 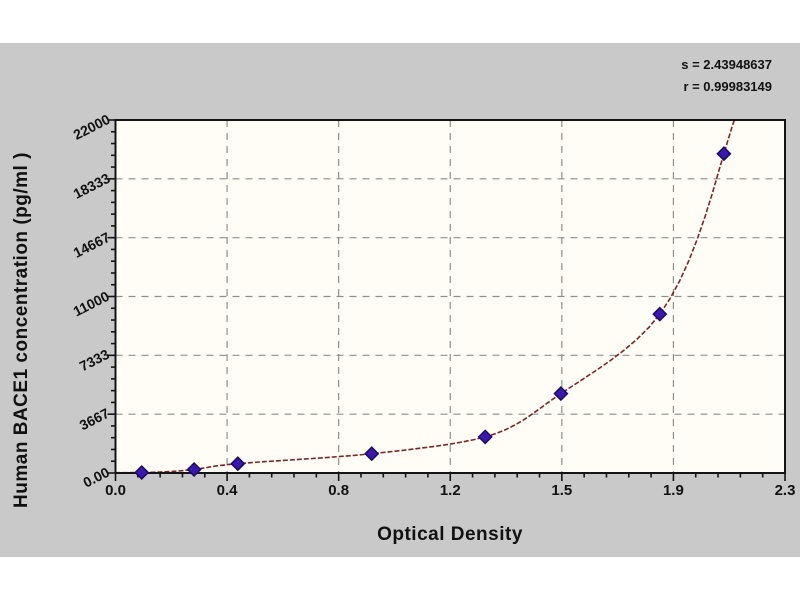 I want to click on x-axis-tick-label: 1.2, so click(x=450, y=490).